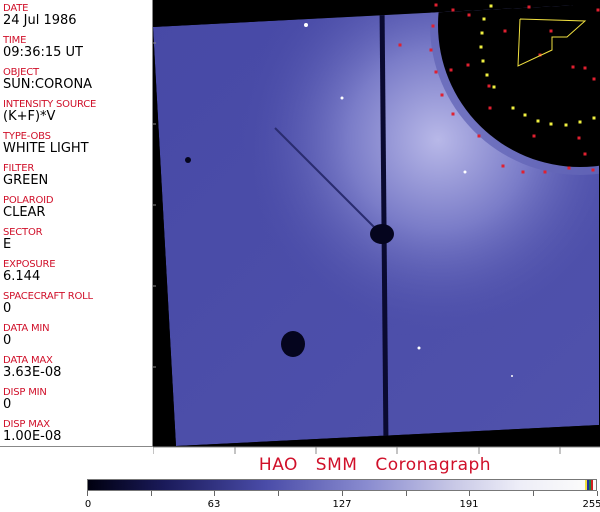  What do you see at coordinates (40, 15) in the screenshot?
I see `field-date: DATE 24 Jul 1986` at bounding box center [40, 15].